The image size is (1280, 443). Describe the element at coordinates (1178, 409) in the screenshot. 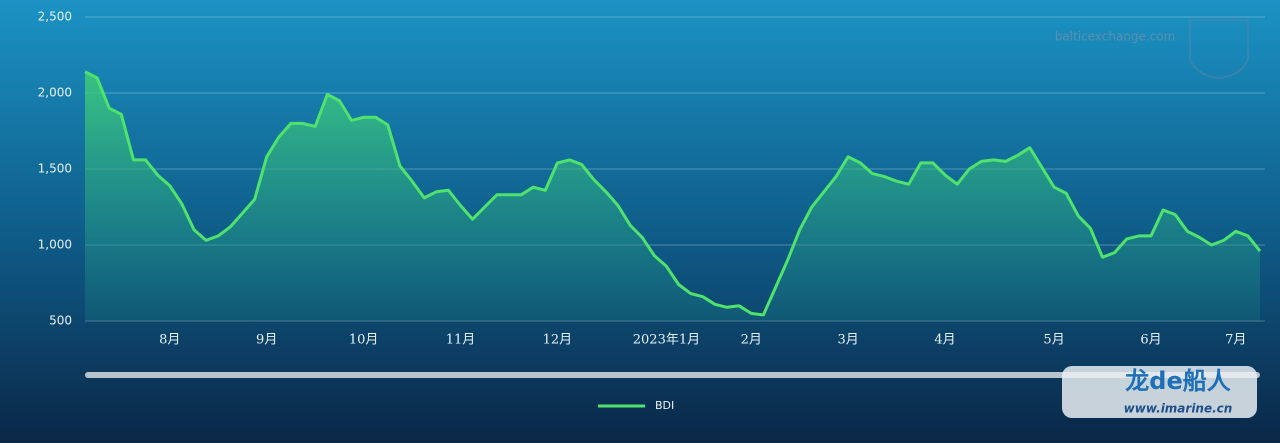

I see `overlay-url: www.imarine.cn` at that location.